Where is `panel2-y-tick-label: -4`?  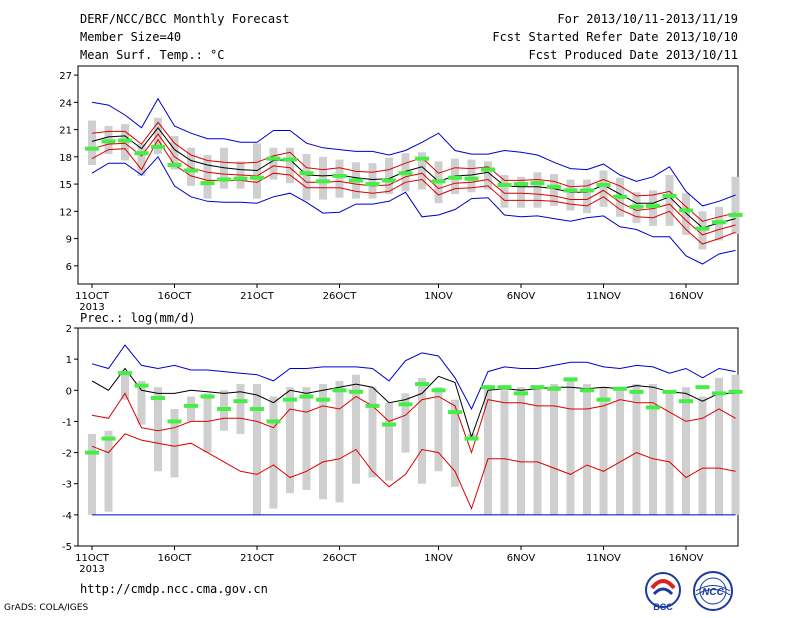 panel2-y-tick-label: -4 is located at coordinates (67, 516).